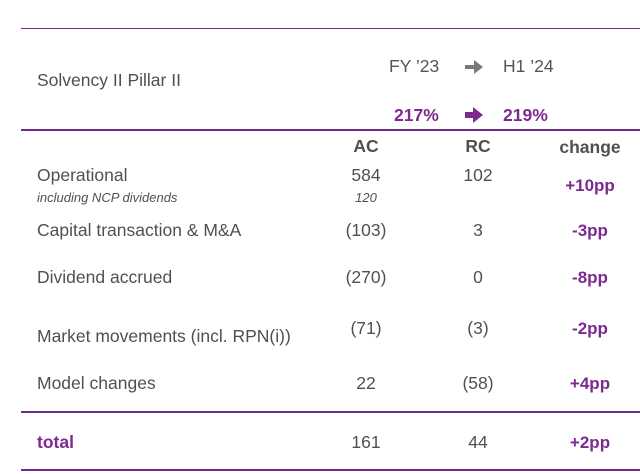  Describe the element at coordinates (105, 277) in the screenshot. I see `row-label-dividend-accrued: Dividend accrued` at that location.